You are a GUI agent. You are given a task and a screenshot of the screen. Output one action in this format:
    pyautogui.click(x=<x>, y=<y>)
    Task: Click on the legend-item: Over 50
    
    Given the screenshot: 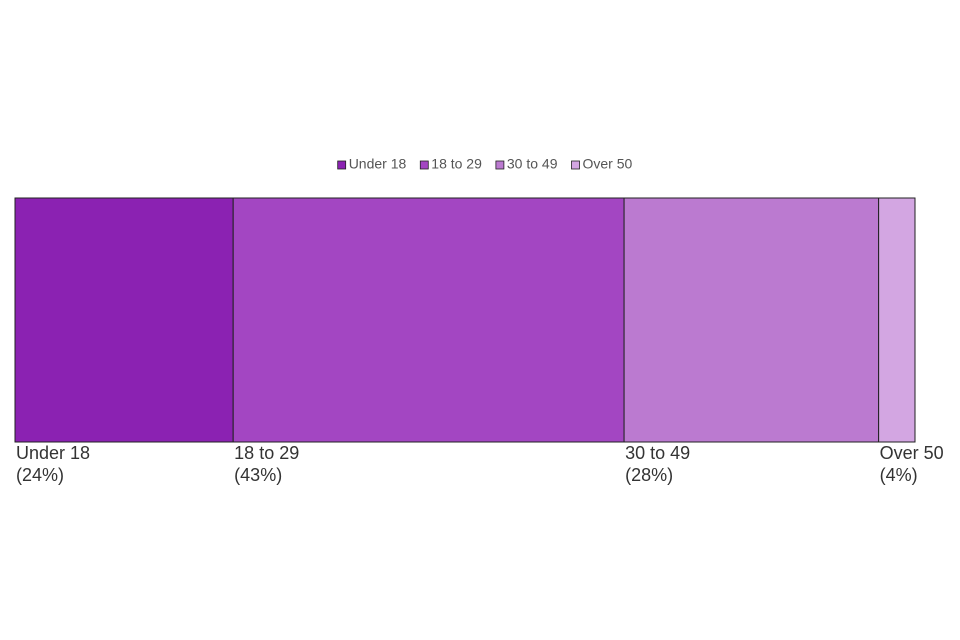 What is the action you would take?
    pyautogui.click(x=602, y=164)
    